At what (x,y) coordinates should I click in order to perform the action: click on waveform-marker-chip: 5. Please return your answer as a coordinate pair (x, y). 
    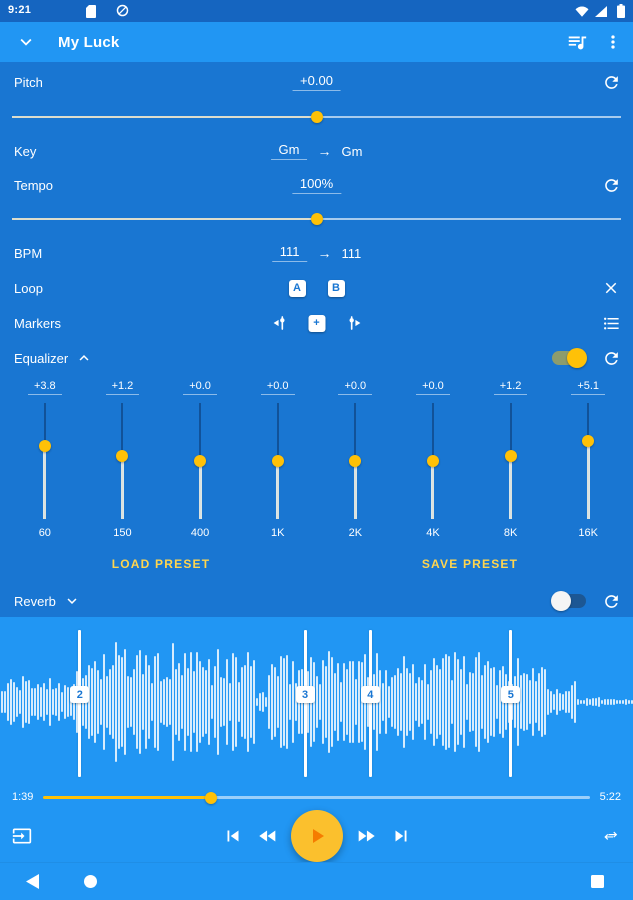
    Looking at the image, I should click on (511, 694).